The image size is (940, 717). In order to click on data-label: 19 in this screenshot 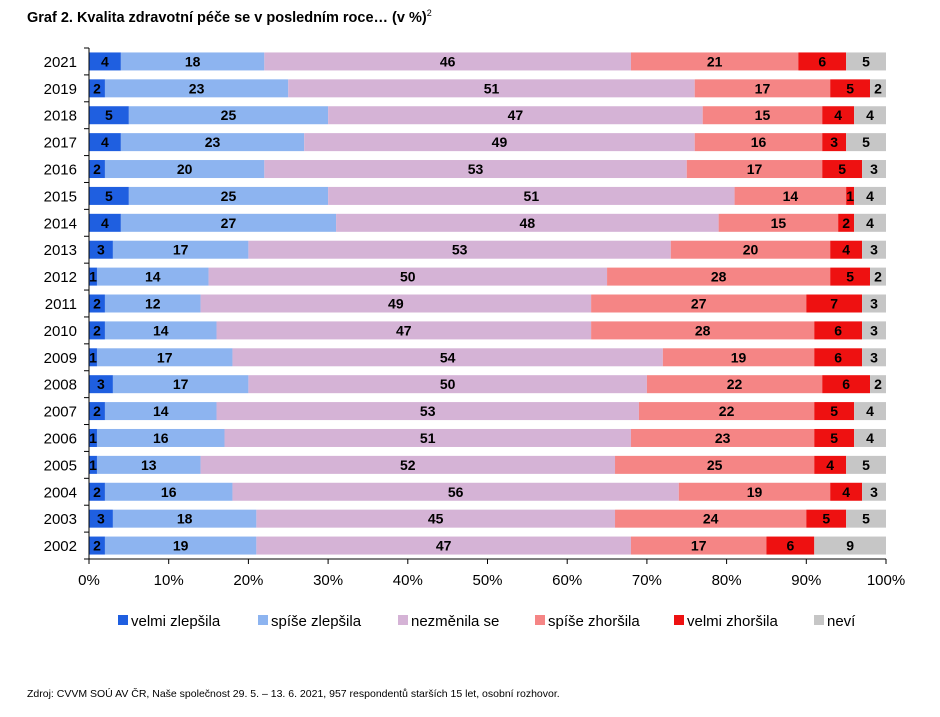, I will do `click(181, 546)`.